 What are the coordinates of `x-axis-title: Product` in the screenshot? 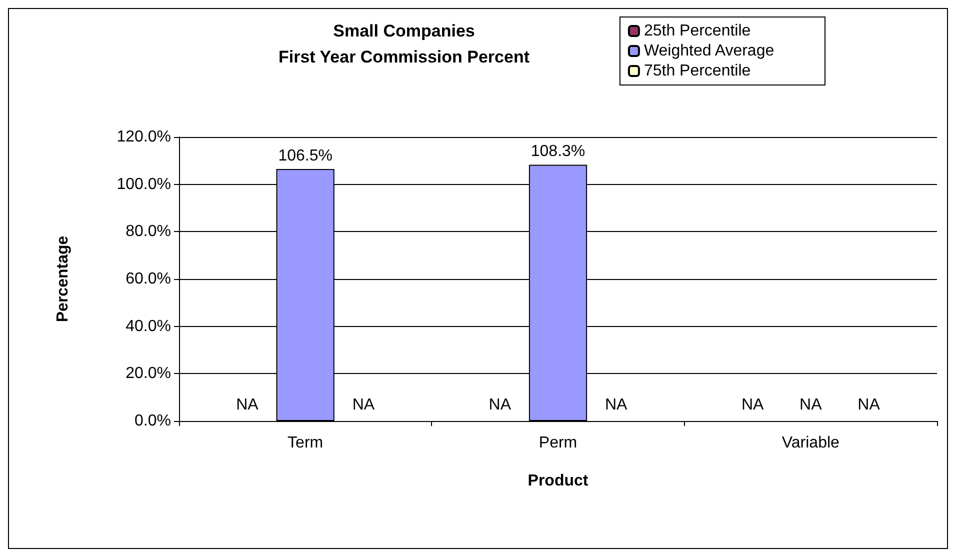 It's located at (558, 481).